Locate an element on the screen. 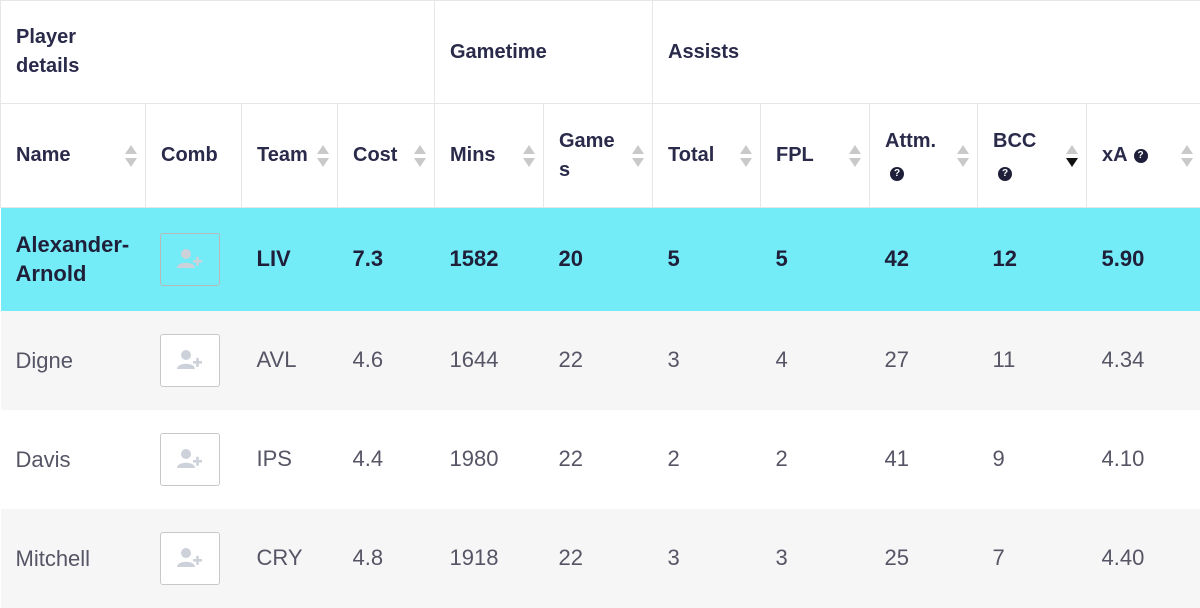  column-header-cost: Cost is located at coordinates (386, 156).